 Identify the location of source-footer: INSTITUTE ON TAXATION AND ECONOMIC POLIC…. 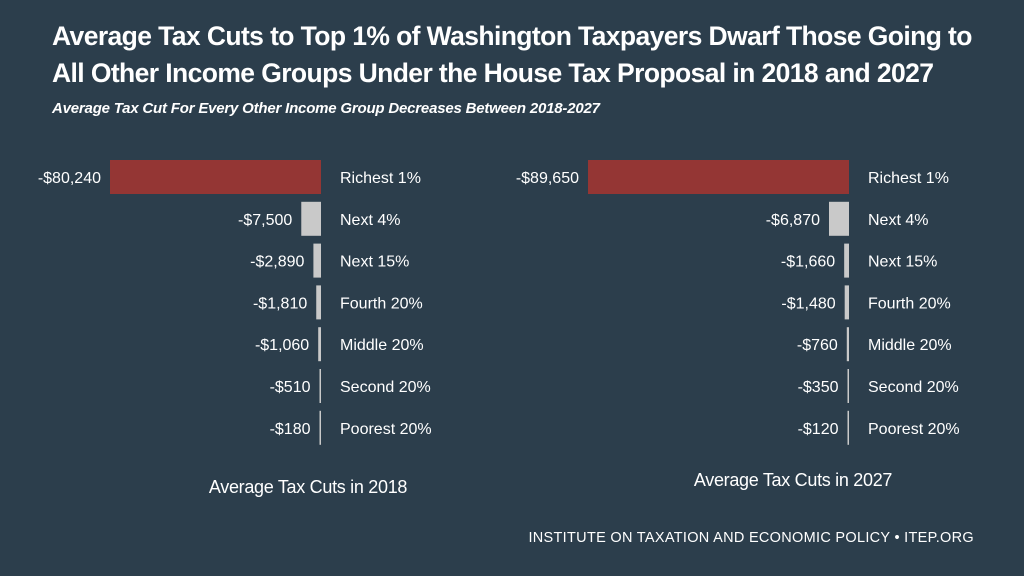
(751, 538).